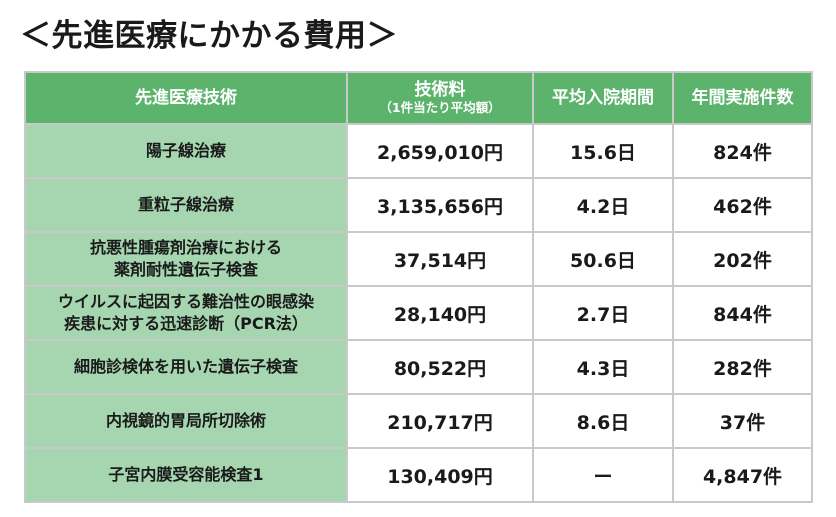 The width and height of the screenshot is (836, 517). I want to click on table-row: 内視鏡的胃局所切除術 210,717円 8.6日 37件, so click(418, 421).